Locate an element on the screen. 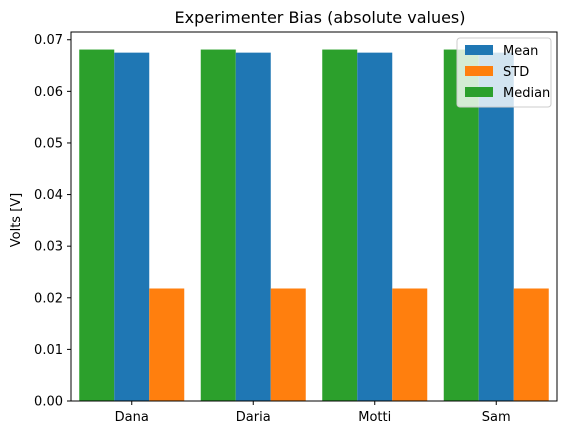 The width and height of the screenshot is (576, 435). x-tick-label: Daria is located at coordinates (253, 417).